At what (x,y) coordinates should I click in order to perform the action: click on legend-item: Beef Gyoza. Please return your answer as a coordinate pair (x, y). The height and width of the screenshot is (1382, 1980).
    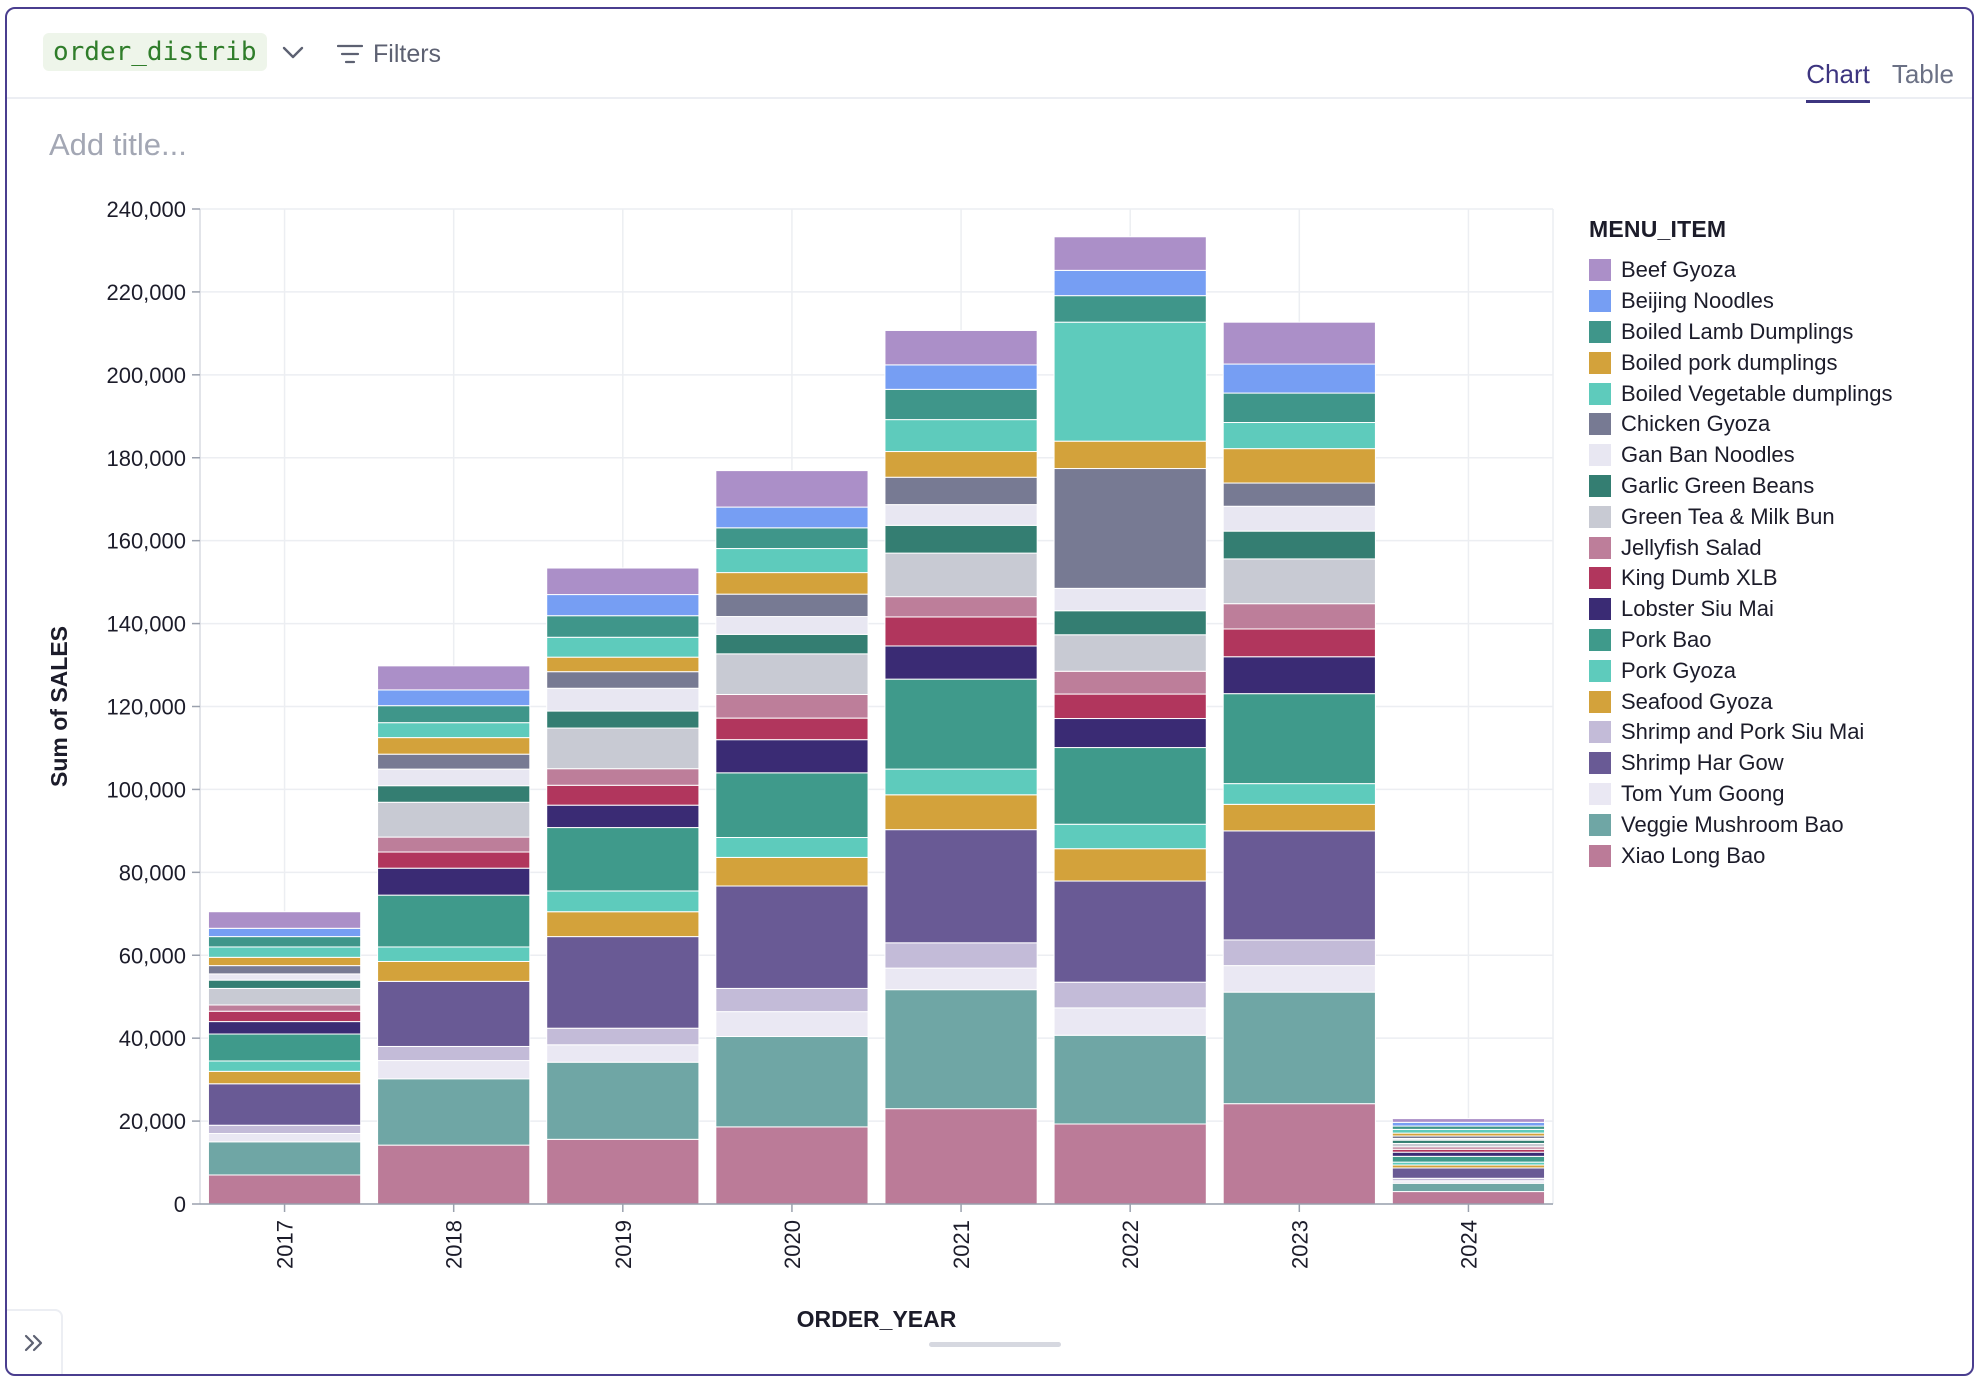
    Looking at the image, I should click on (1779, 270).